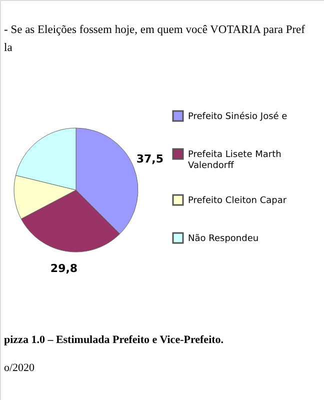 This screenshot has height=400, width=324. What do you see at coordinates (237, 201) in the screenshot?
I see `legend-label: Prefeito Cleiton Capar` at bounding box center [237, 201].